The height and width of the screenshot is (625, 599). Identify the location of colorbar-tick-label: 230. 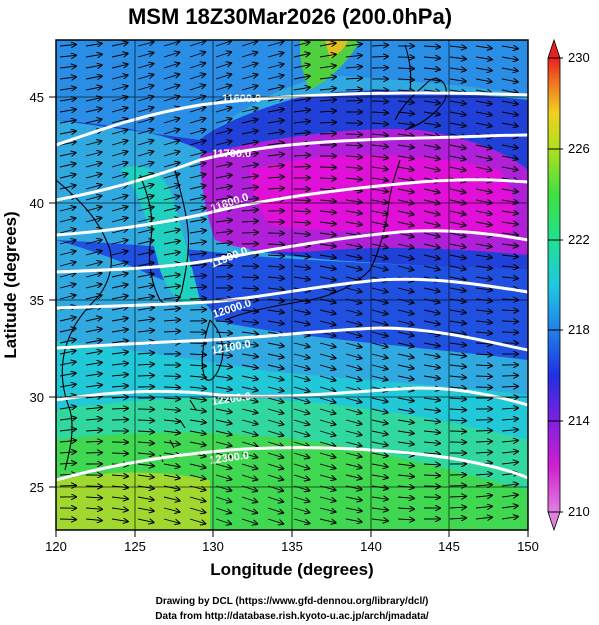
(579, 57).